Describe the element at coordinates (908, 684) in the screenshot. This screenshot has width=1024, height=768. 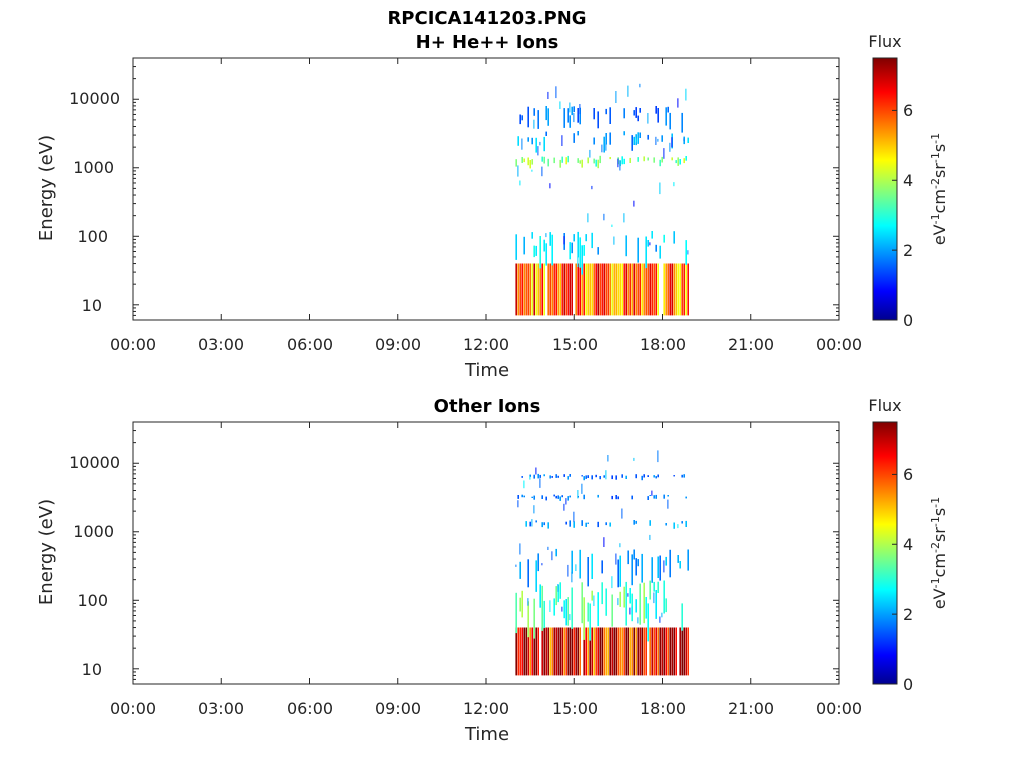
I see `colorbar-tick-label: 0` at that location.